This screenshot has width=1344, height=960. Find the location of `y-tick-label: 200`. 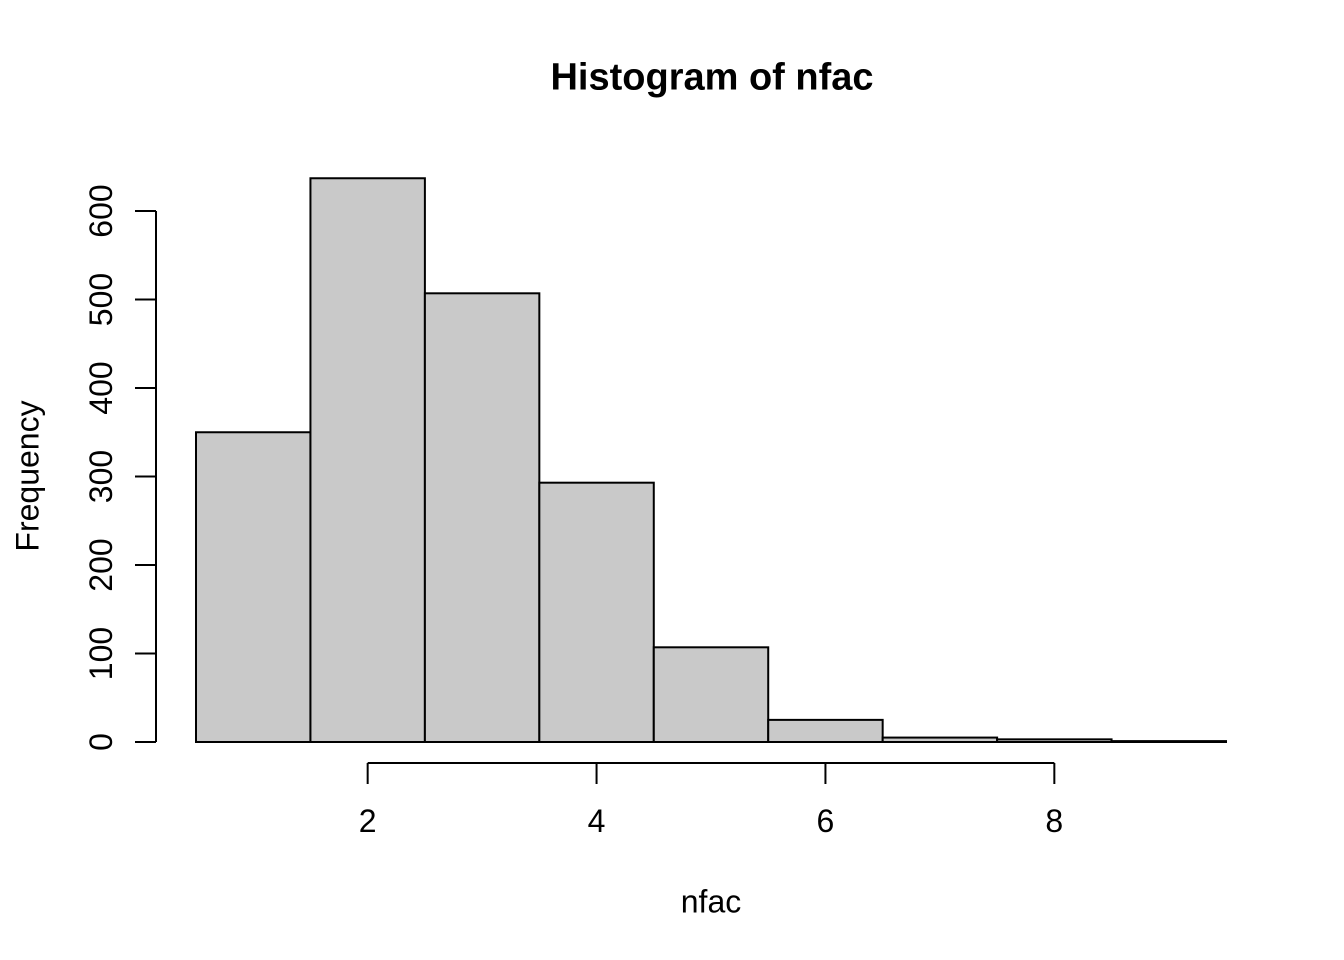

y-tick-label: 200 is located at coordinates (101, 564).